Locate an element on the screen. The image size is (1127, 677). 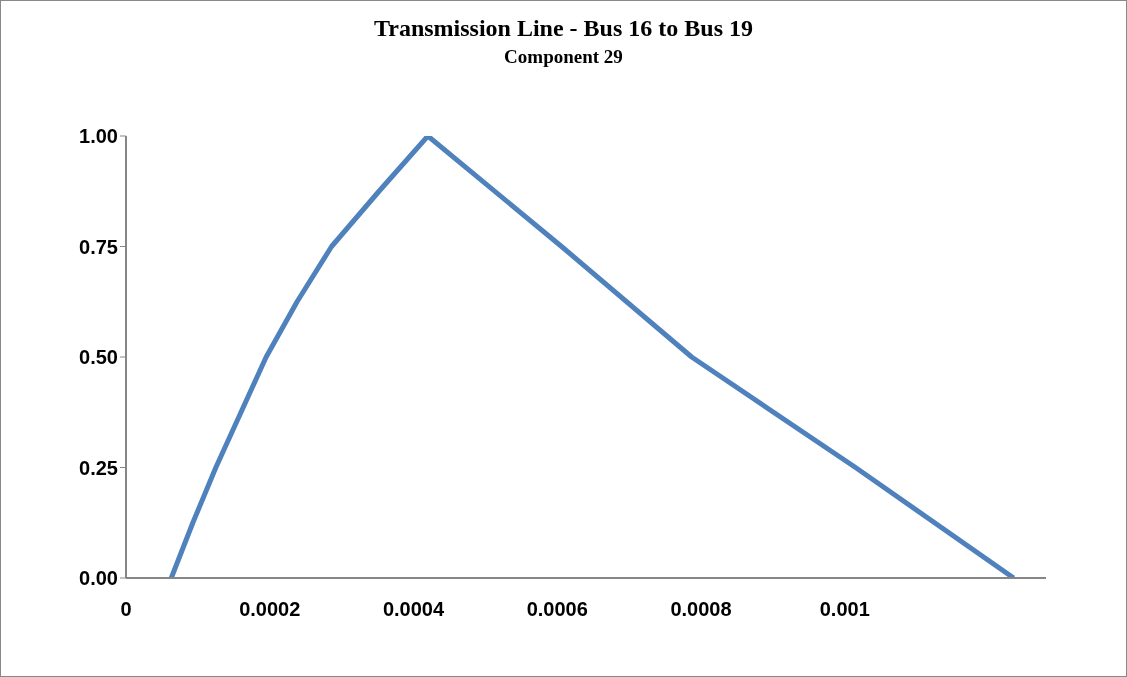
chart-subtitle: Component 29 is located at coordinates (563, 57).